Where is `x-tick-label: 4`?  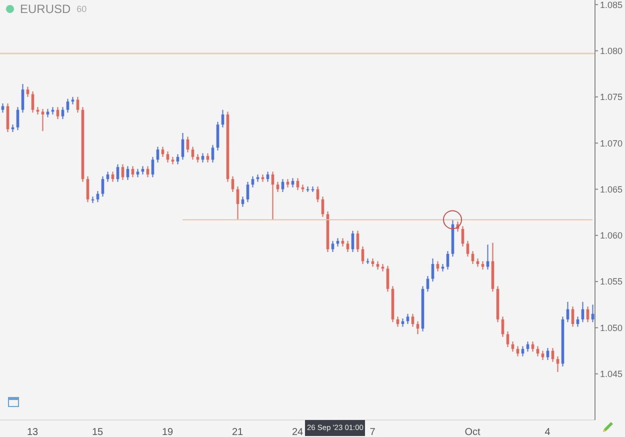
x-tick-label: 4 is located at coordinates (547, 432).